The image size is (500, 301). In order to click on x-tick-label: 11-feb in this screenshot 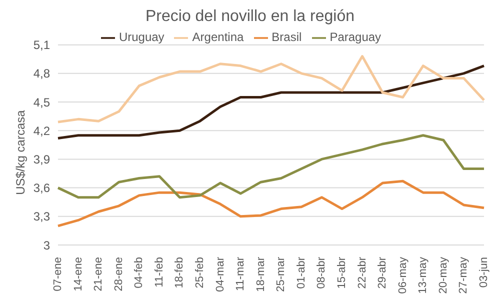, I will do `click(159, 272)`.